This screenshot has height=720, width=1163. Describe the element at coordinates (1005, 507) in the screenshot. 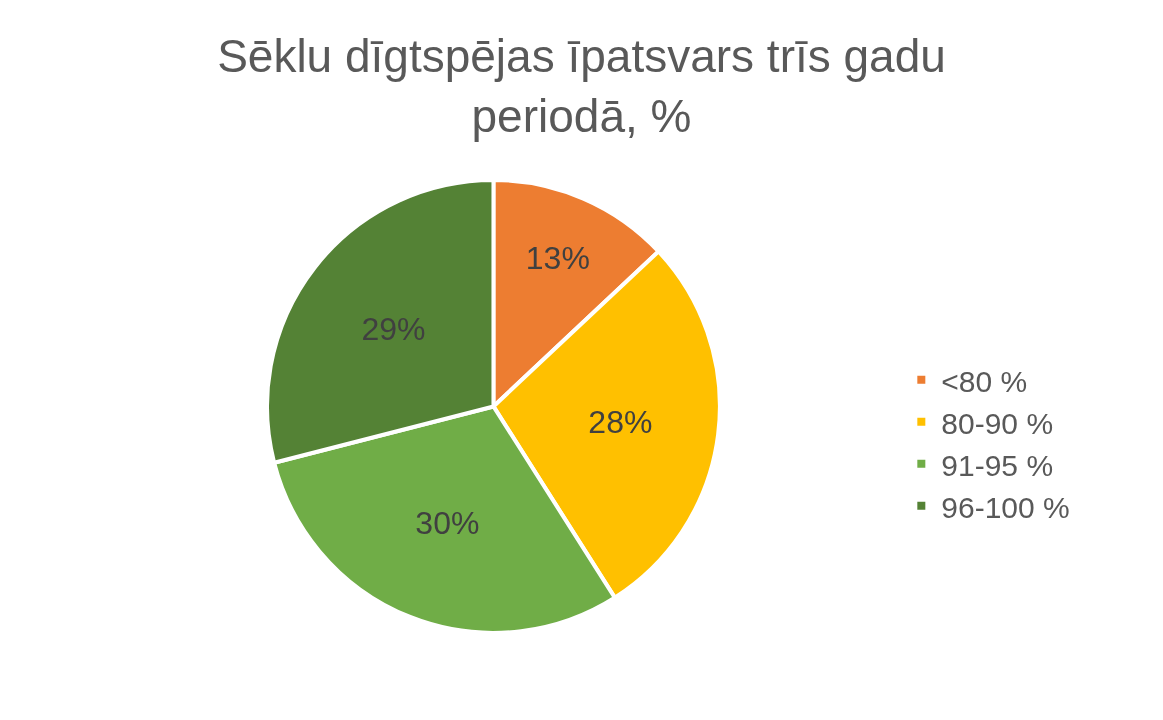

I see `legend-label: 96-100 %` at that location.